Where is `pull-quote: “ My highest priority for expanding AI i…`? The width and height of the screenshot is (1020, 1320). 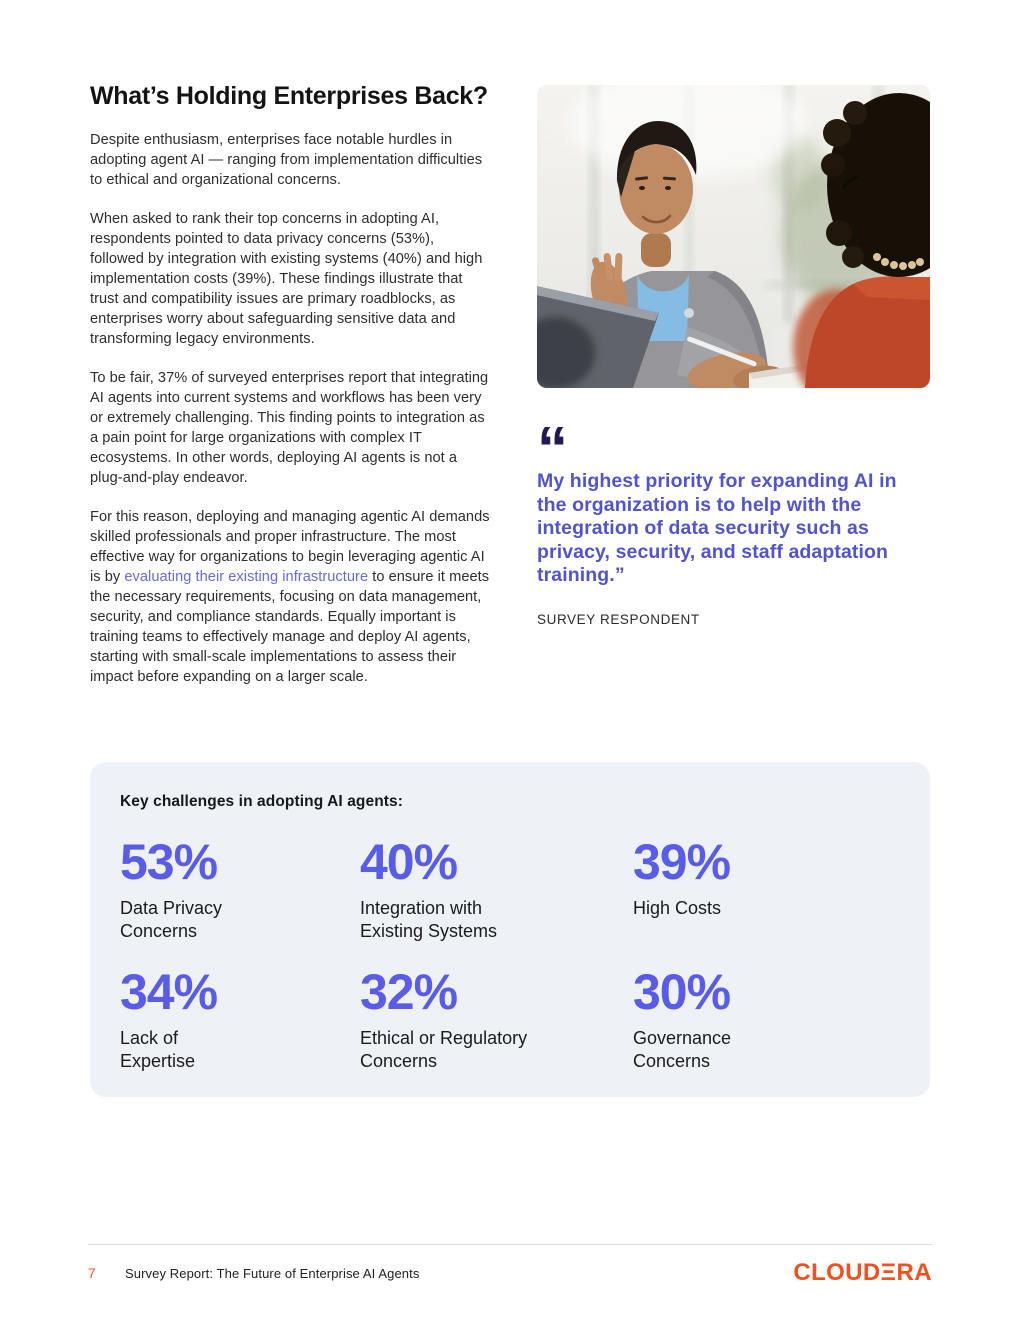
pull-quote: “ My highest priority for expanding AI i… is located at coordinates (733, 521).